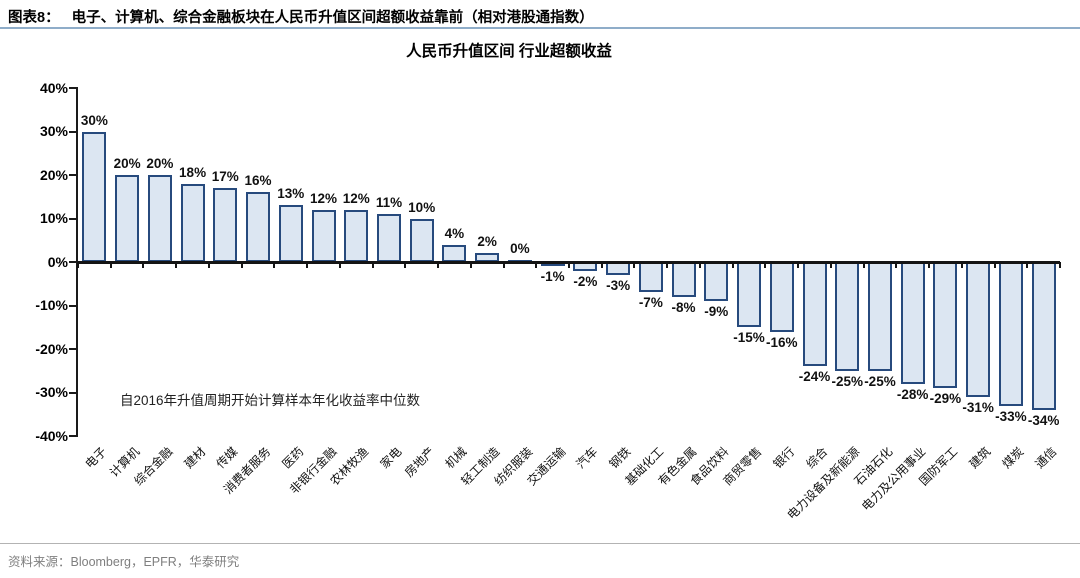 This screenshot has width=1080, height=578. Describe the element at coordinates (53, 87) in the screenshot. I see `y-axis-label: 40%` at that location.